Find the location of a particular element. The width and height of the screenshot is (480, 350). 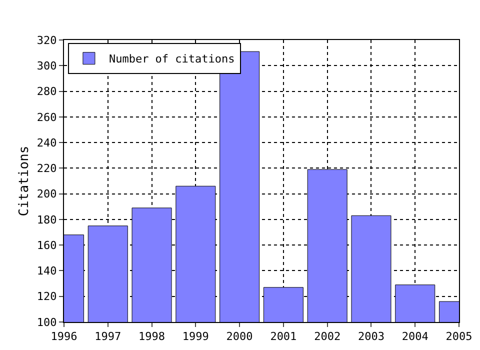

x-tick-label: 2003 is located at coordinates (371, 337).